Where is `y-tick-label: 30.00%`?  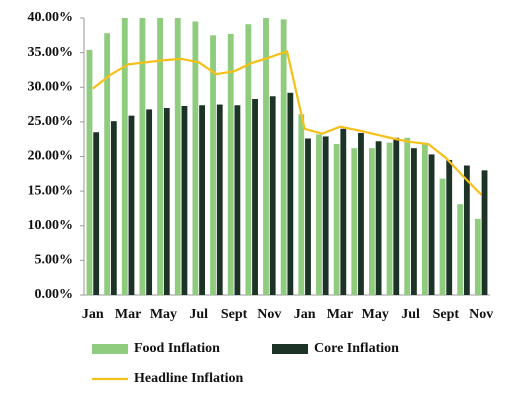 y-tick-label: 30.00% is located at coordinates (51, 86).